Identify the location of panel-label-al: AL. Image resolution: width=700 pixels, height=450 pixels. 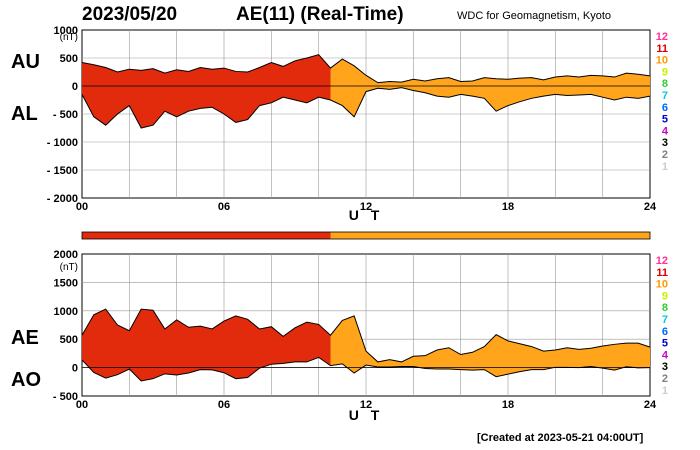
(24, 114).